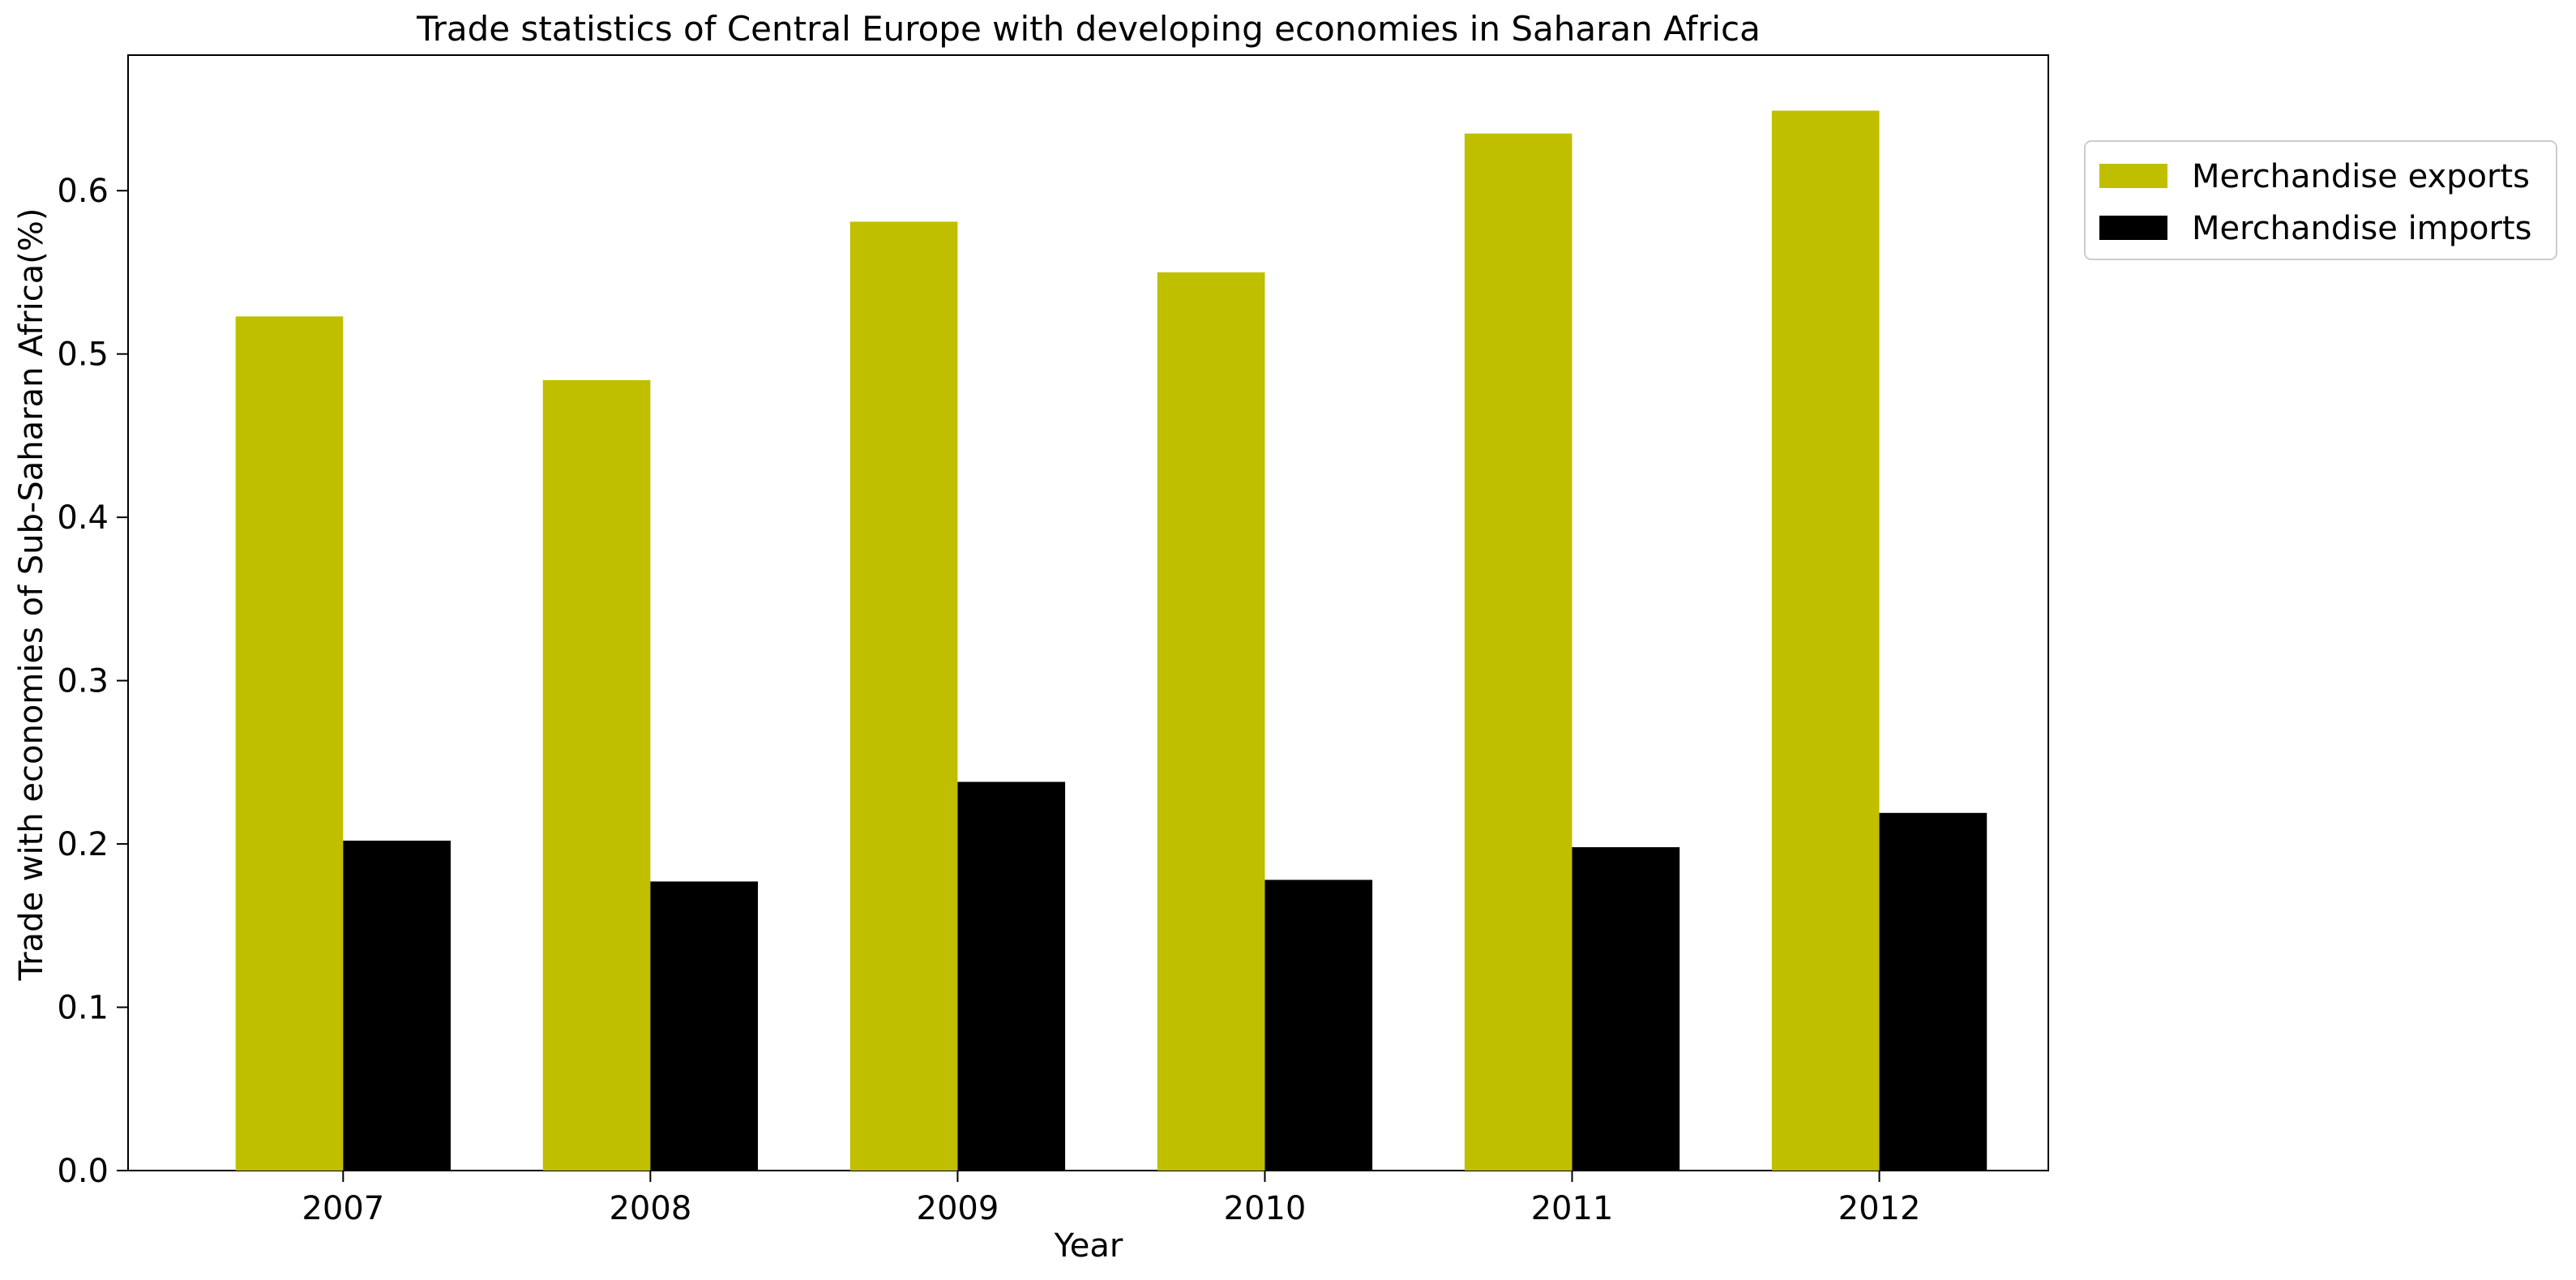 The height and width of the screenshot is (1280, 2576). I want to click on x-tick-label: 2012, so click(1879, 1208).